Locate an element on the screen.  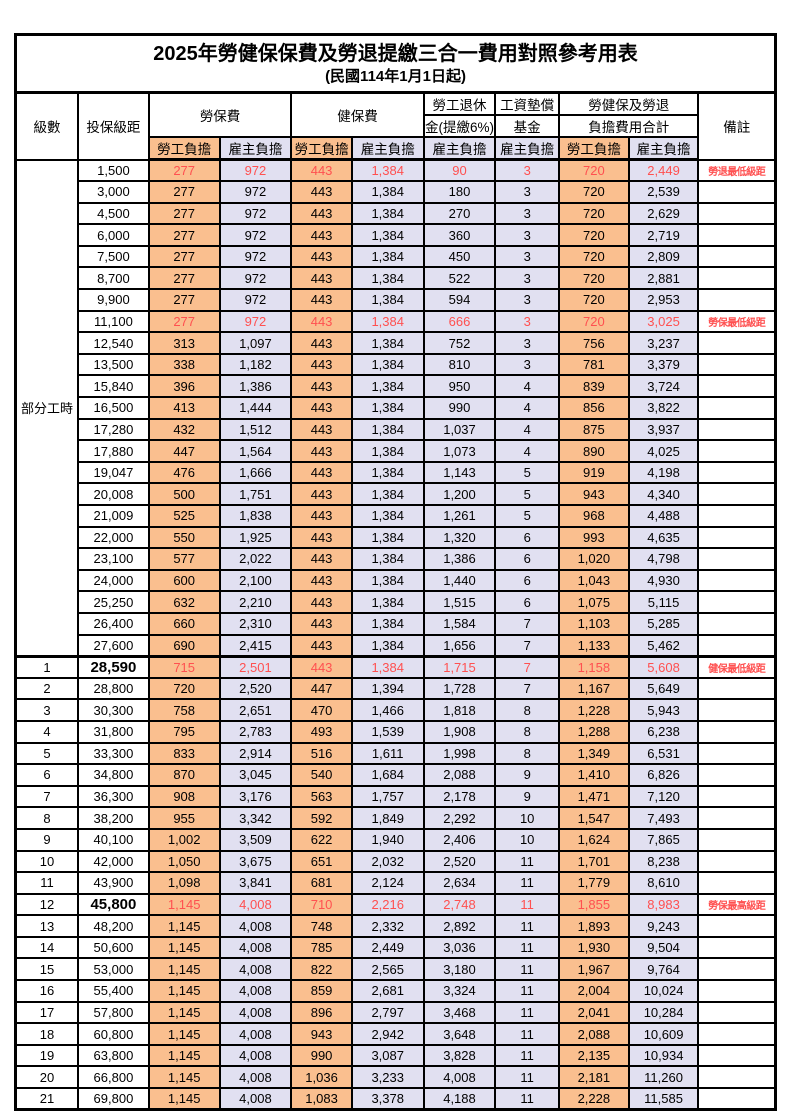
level-cell: 7 is located at coordinates (47, 796).